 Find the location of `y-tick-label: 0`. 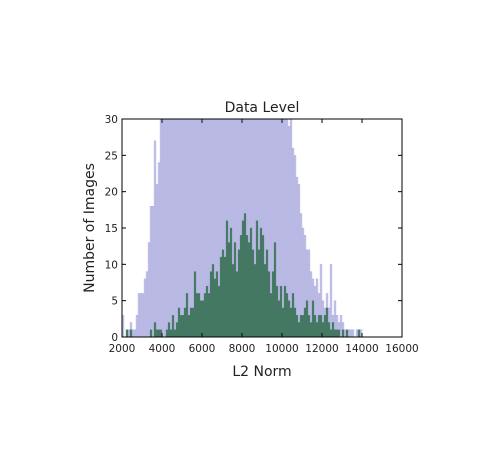

y-tick-label: 0 is located at coordinates (114, 338).